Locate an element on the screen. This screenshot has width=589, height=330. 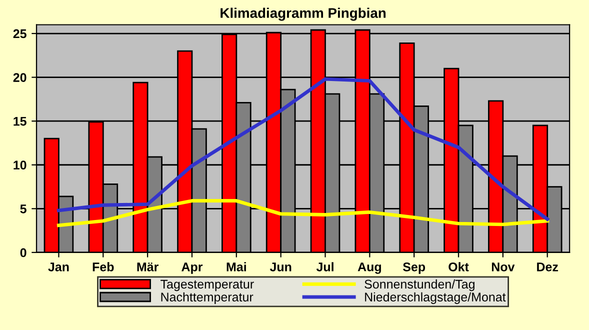
chart-title: Klimadiagramm Pingbian is located at coordinates (303, 14).